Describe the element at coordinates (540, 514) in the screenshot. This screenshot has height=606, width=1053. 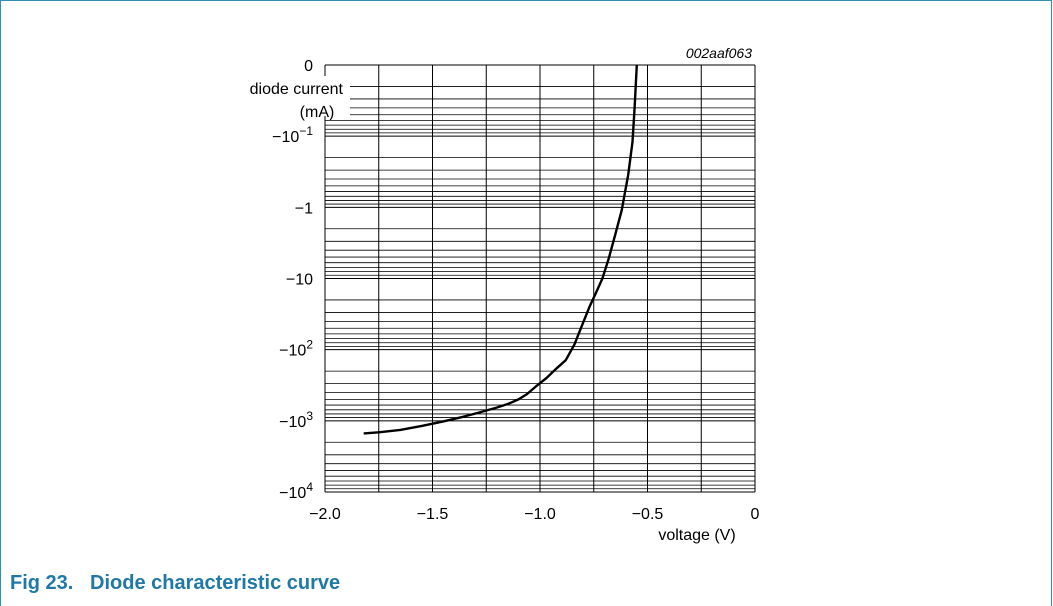
I see `x-tick-label: −1.0` at that location.